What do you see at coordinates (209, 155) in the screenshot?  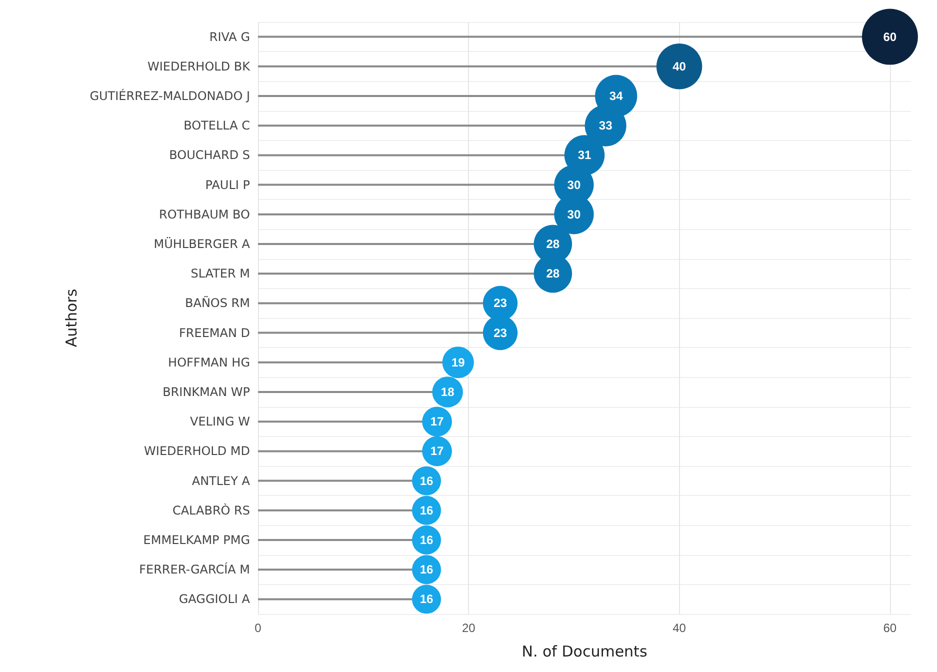 I see `y-tick-label: BOUCHARD S` at bounding box center [209, 155].